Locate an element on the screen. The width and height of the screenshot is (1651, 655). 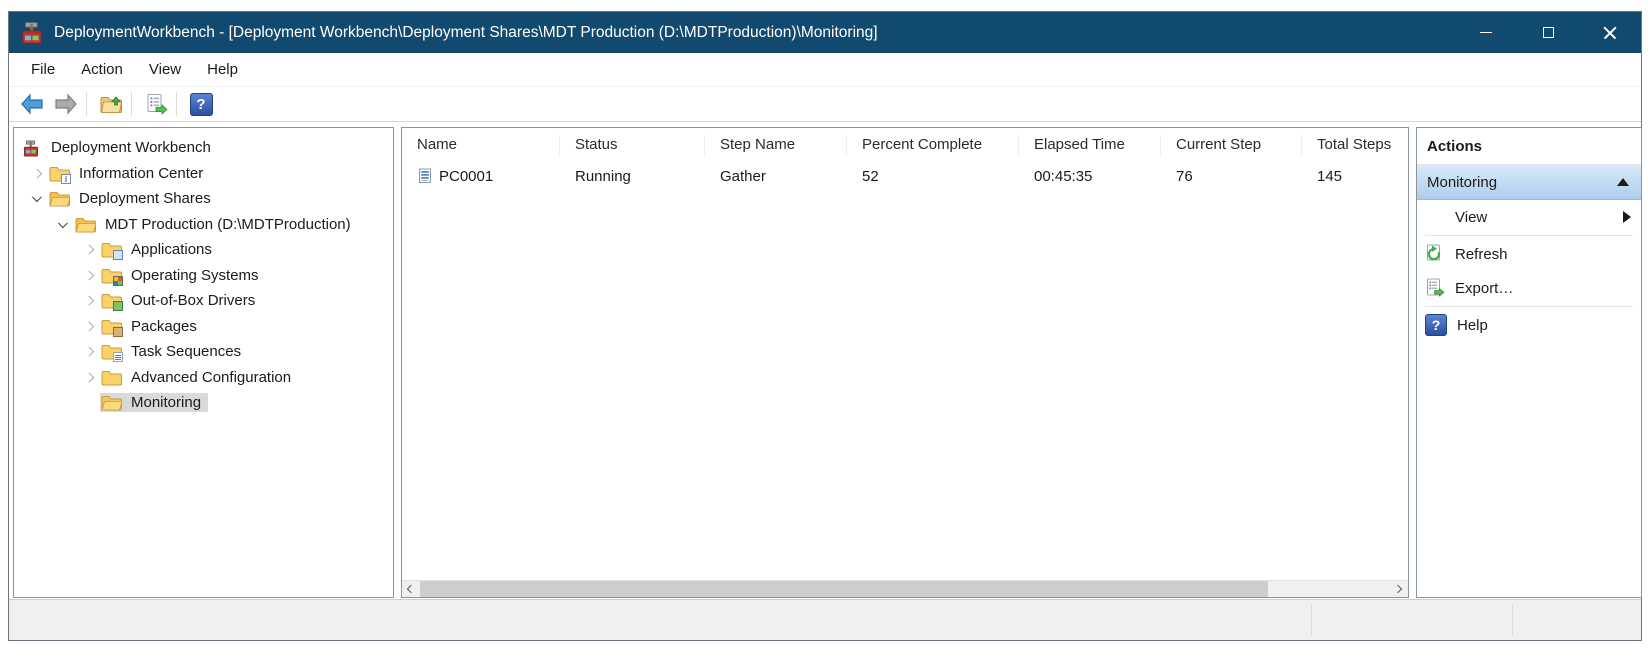
maximize-icon is located at coordinates (1548, 32).